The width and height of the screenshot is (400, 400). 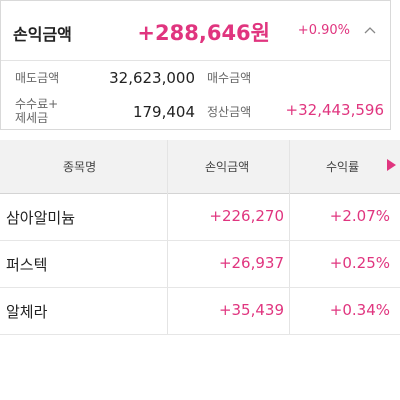 I want to click on table-header: 종목명 손익금액 수익률, so click(x=200, y=167).